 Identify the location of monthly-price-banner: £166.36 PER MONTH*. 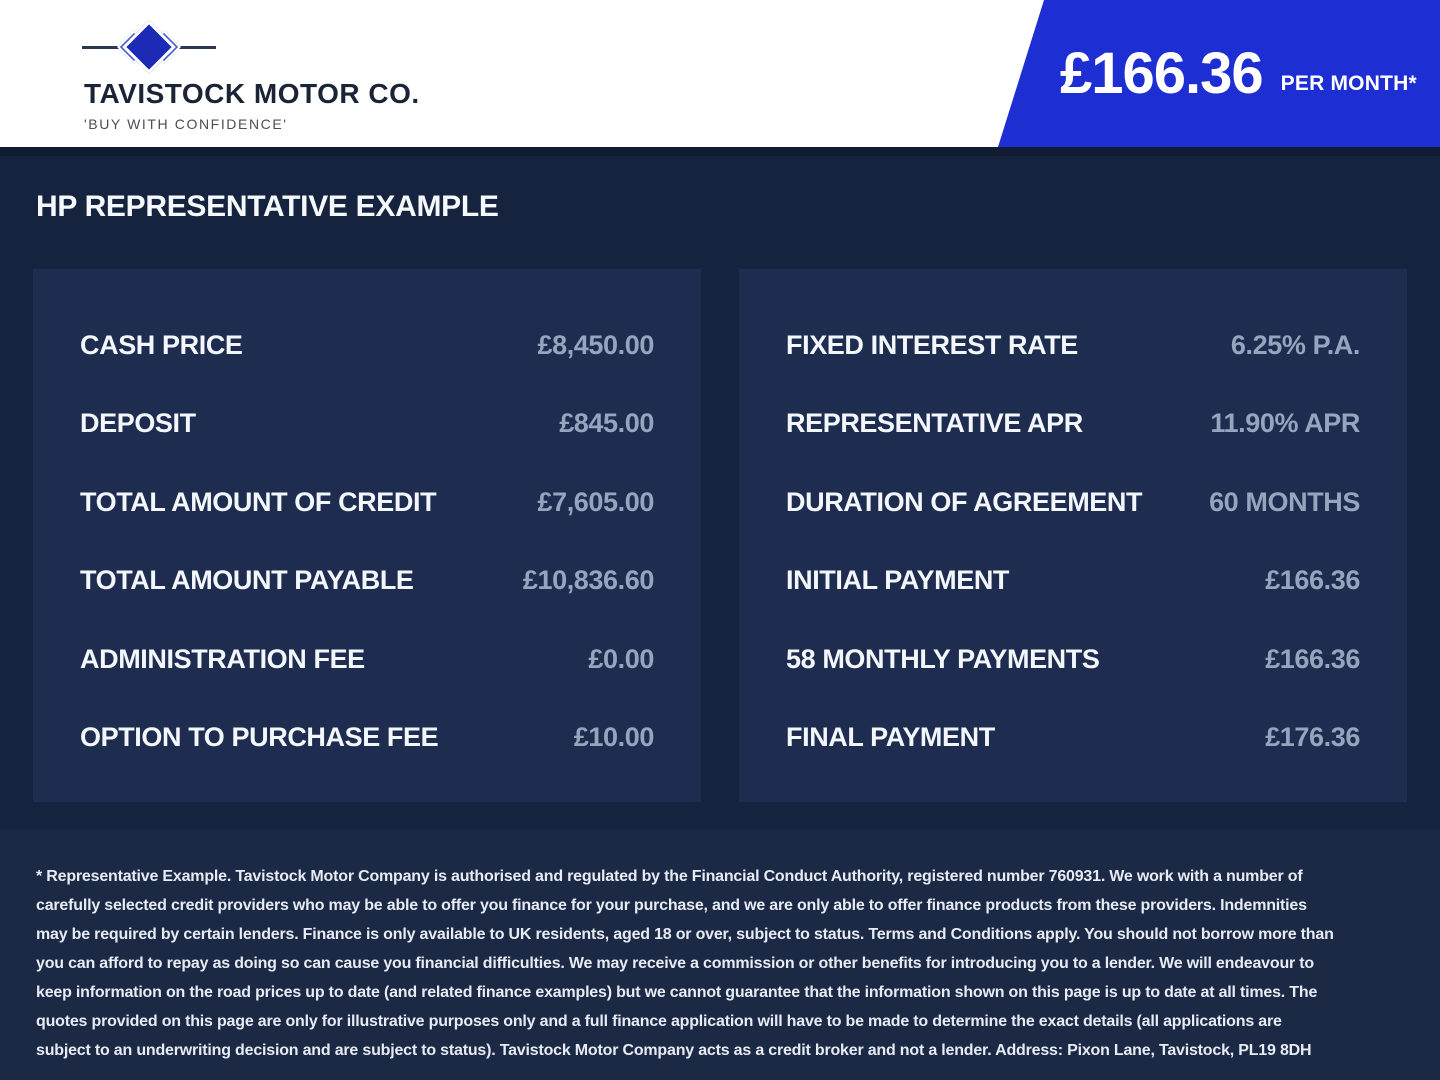
(1219, 73).